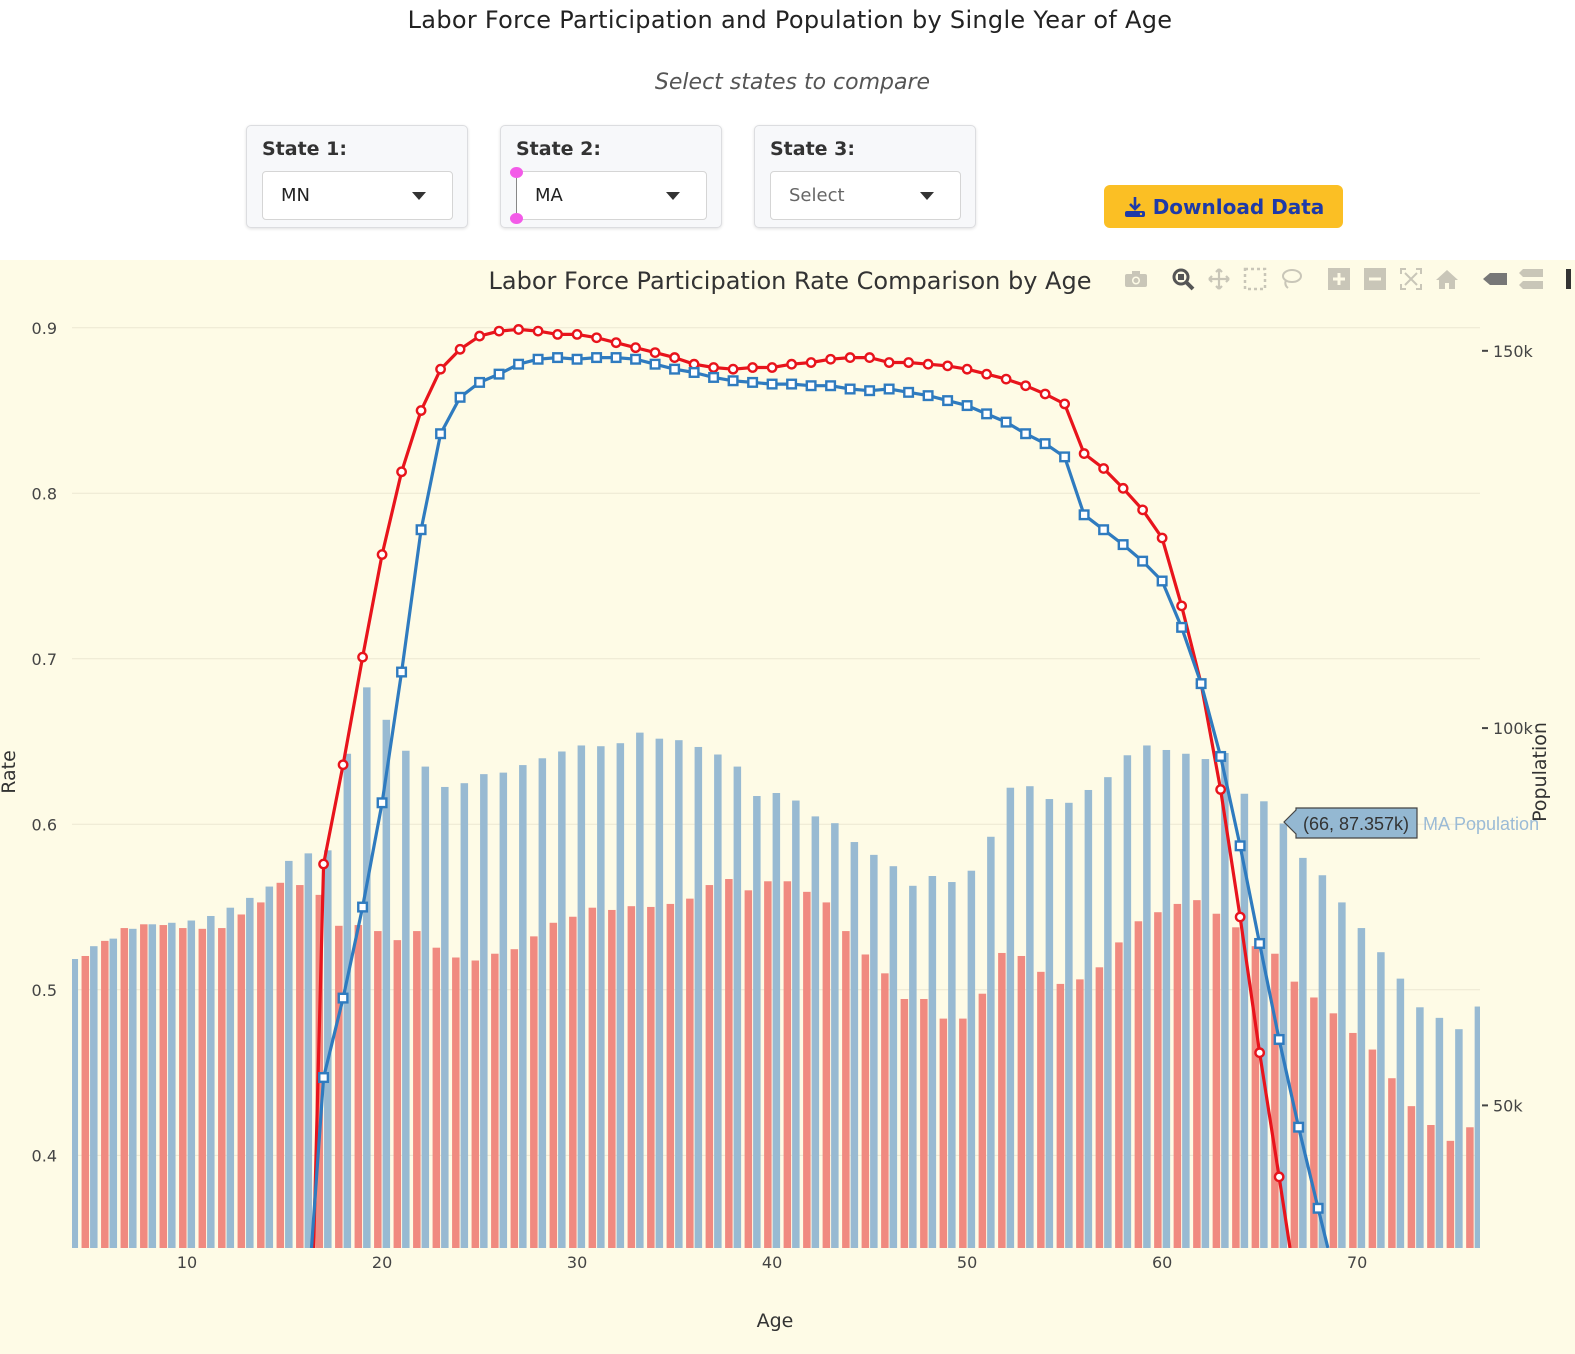  Describe the element at coordinates (1411, 279) in the screenshot. I see `autoscale-icon` at that location.